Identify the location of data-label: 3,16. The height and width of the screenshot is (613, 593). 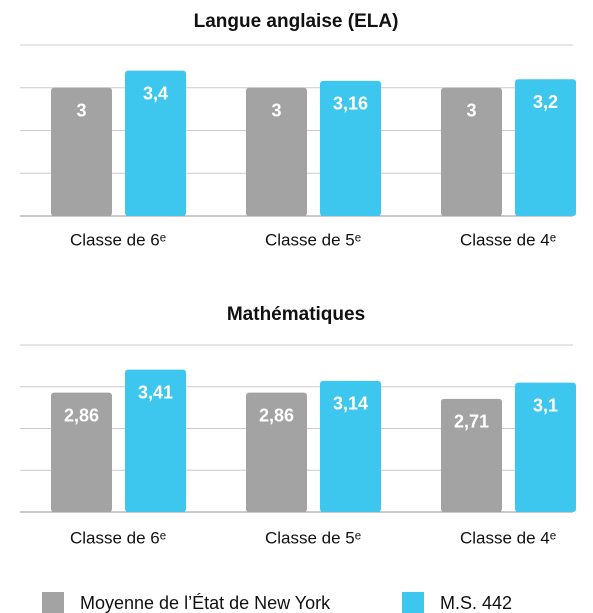
(350, 104).